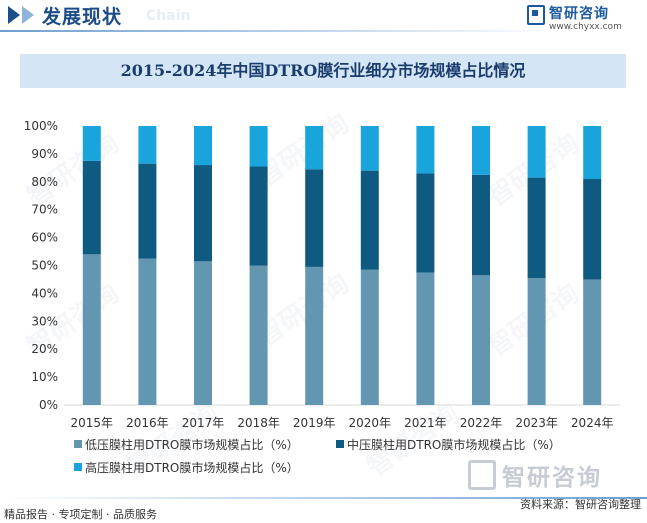 Image resolution: width=647 pixels, height=523 pixels. I want to click on footer-logo-text: 智研咨询, so click(552, 478).